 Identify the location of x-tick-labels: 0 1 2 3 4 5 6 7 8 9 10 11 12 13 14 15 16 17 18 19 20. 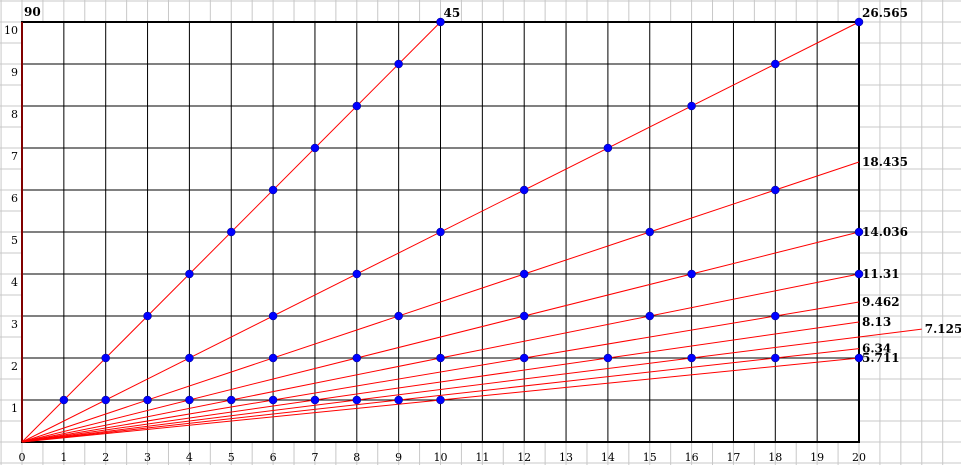
(443, 457).